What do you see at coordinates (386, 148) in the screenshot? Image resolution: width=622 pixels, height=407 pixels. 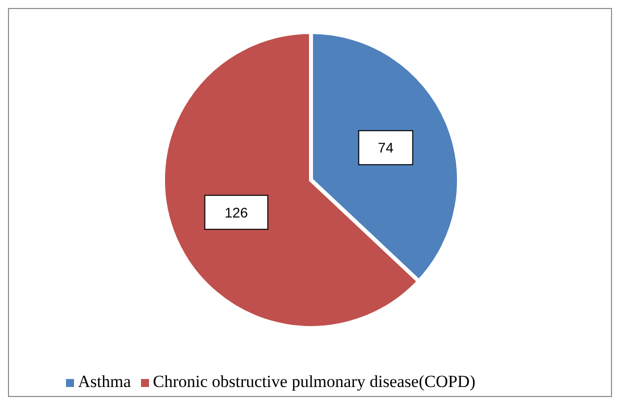 I see `data-label: 74` at bounding box center [386, 148].